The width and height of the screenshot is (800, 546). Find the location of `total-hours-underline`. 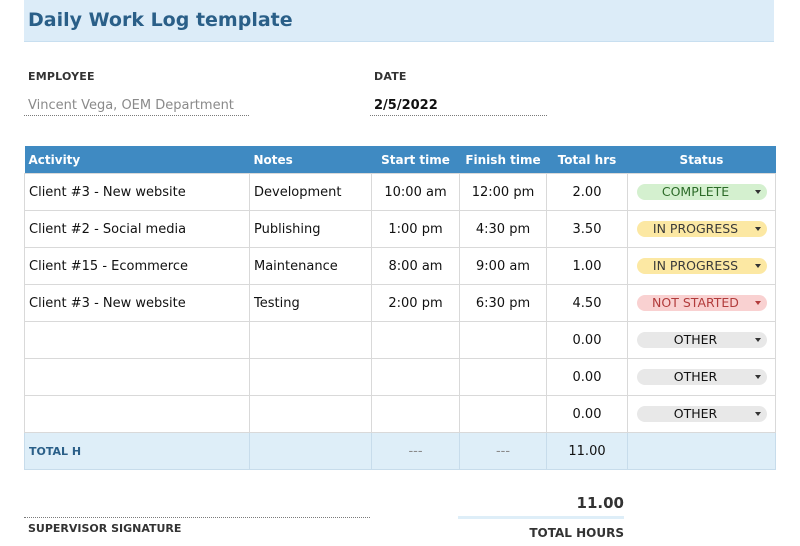

total-hours-underline is located at coordinates (541, 517).